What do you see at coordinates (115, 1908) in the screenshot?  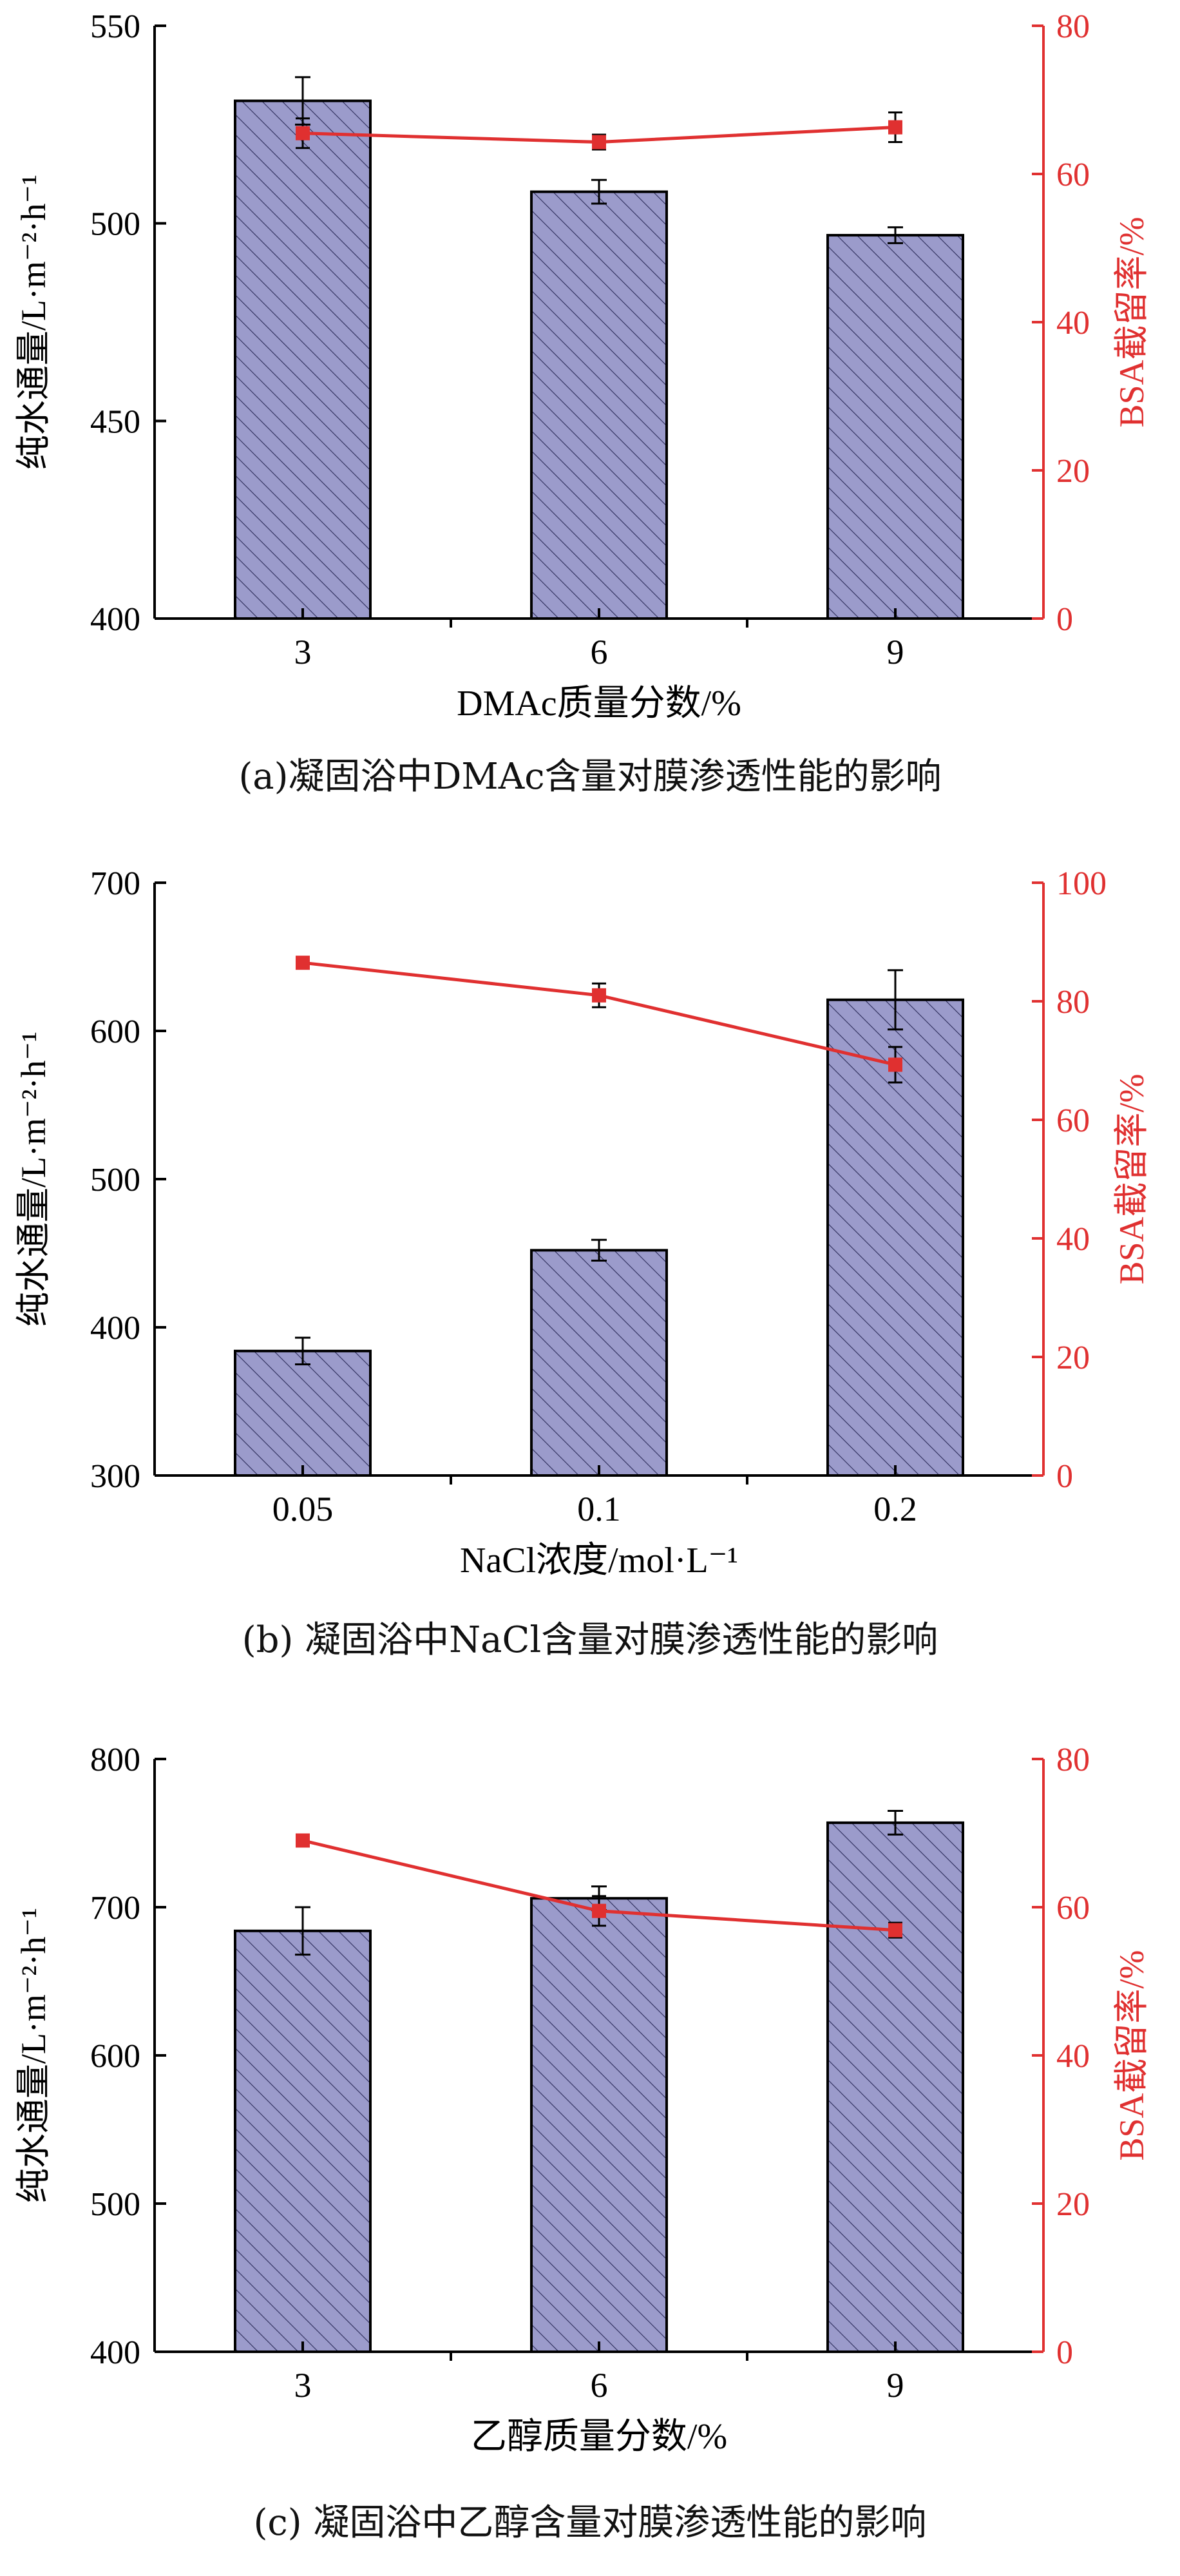 I see `chart-c-ytick-3: 700` at bounding box center [115, 1908].